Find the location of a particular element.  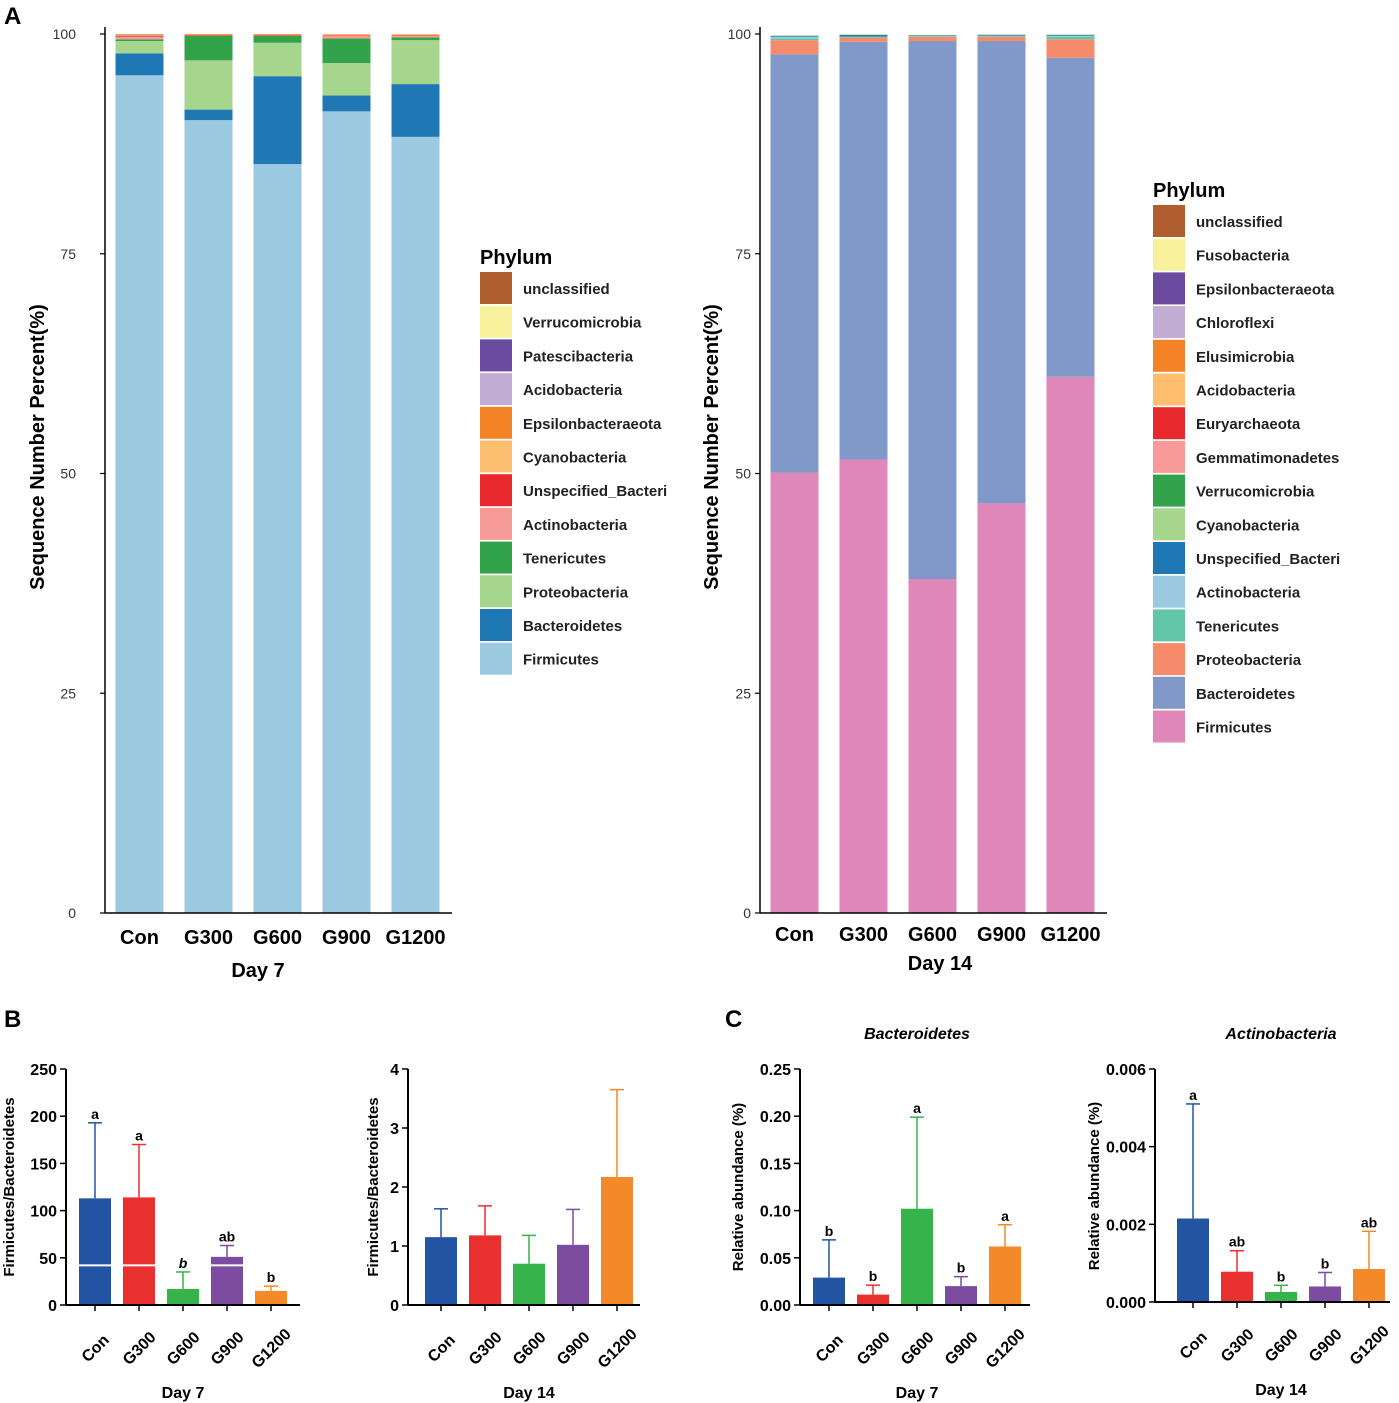

legend-title: Phylum is located at coordinates (1189, 191).